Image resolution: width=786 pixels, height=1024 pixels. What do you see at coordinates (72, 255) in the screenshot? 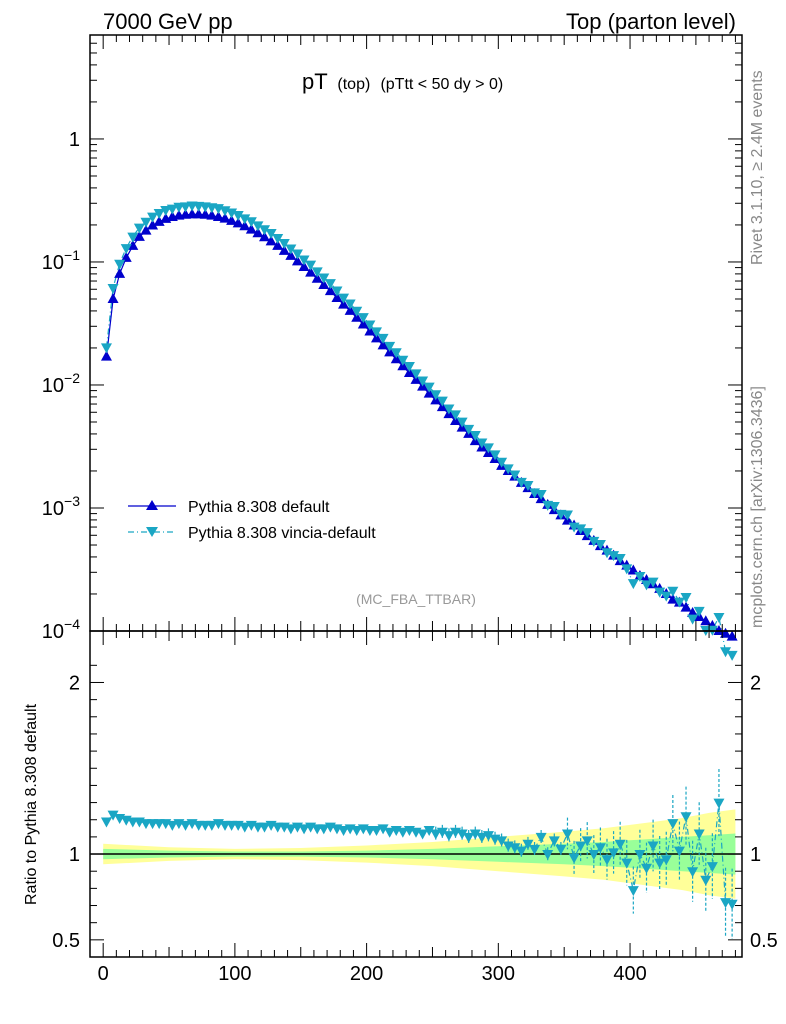
I see `main-ytick-exponent: −1` at bounding box center [72, 255].